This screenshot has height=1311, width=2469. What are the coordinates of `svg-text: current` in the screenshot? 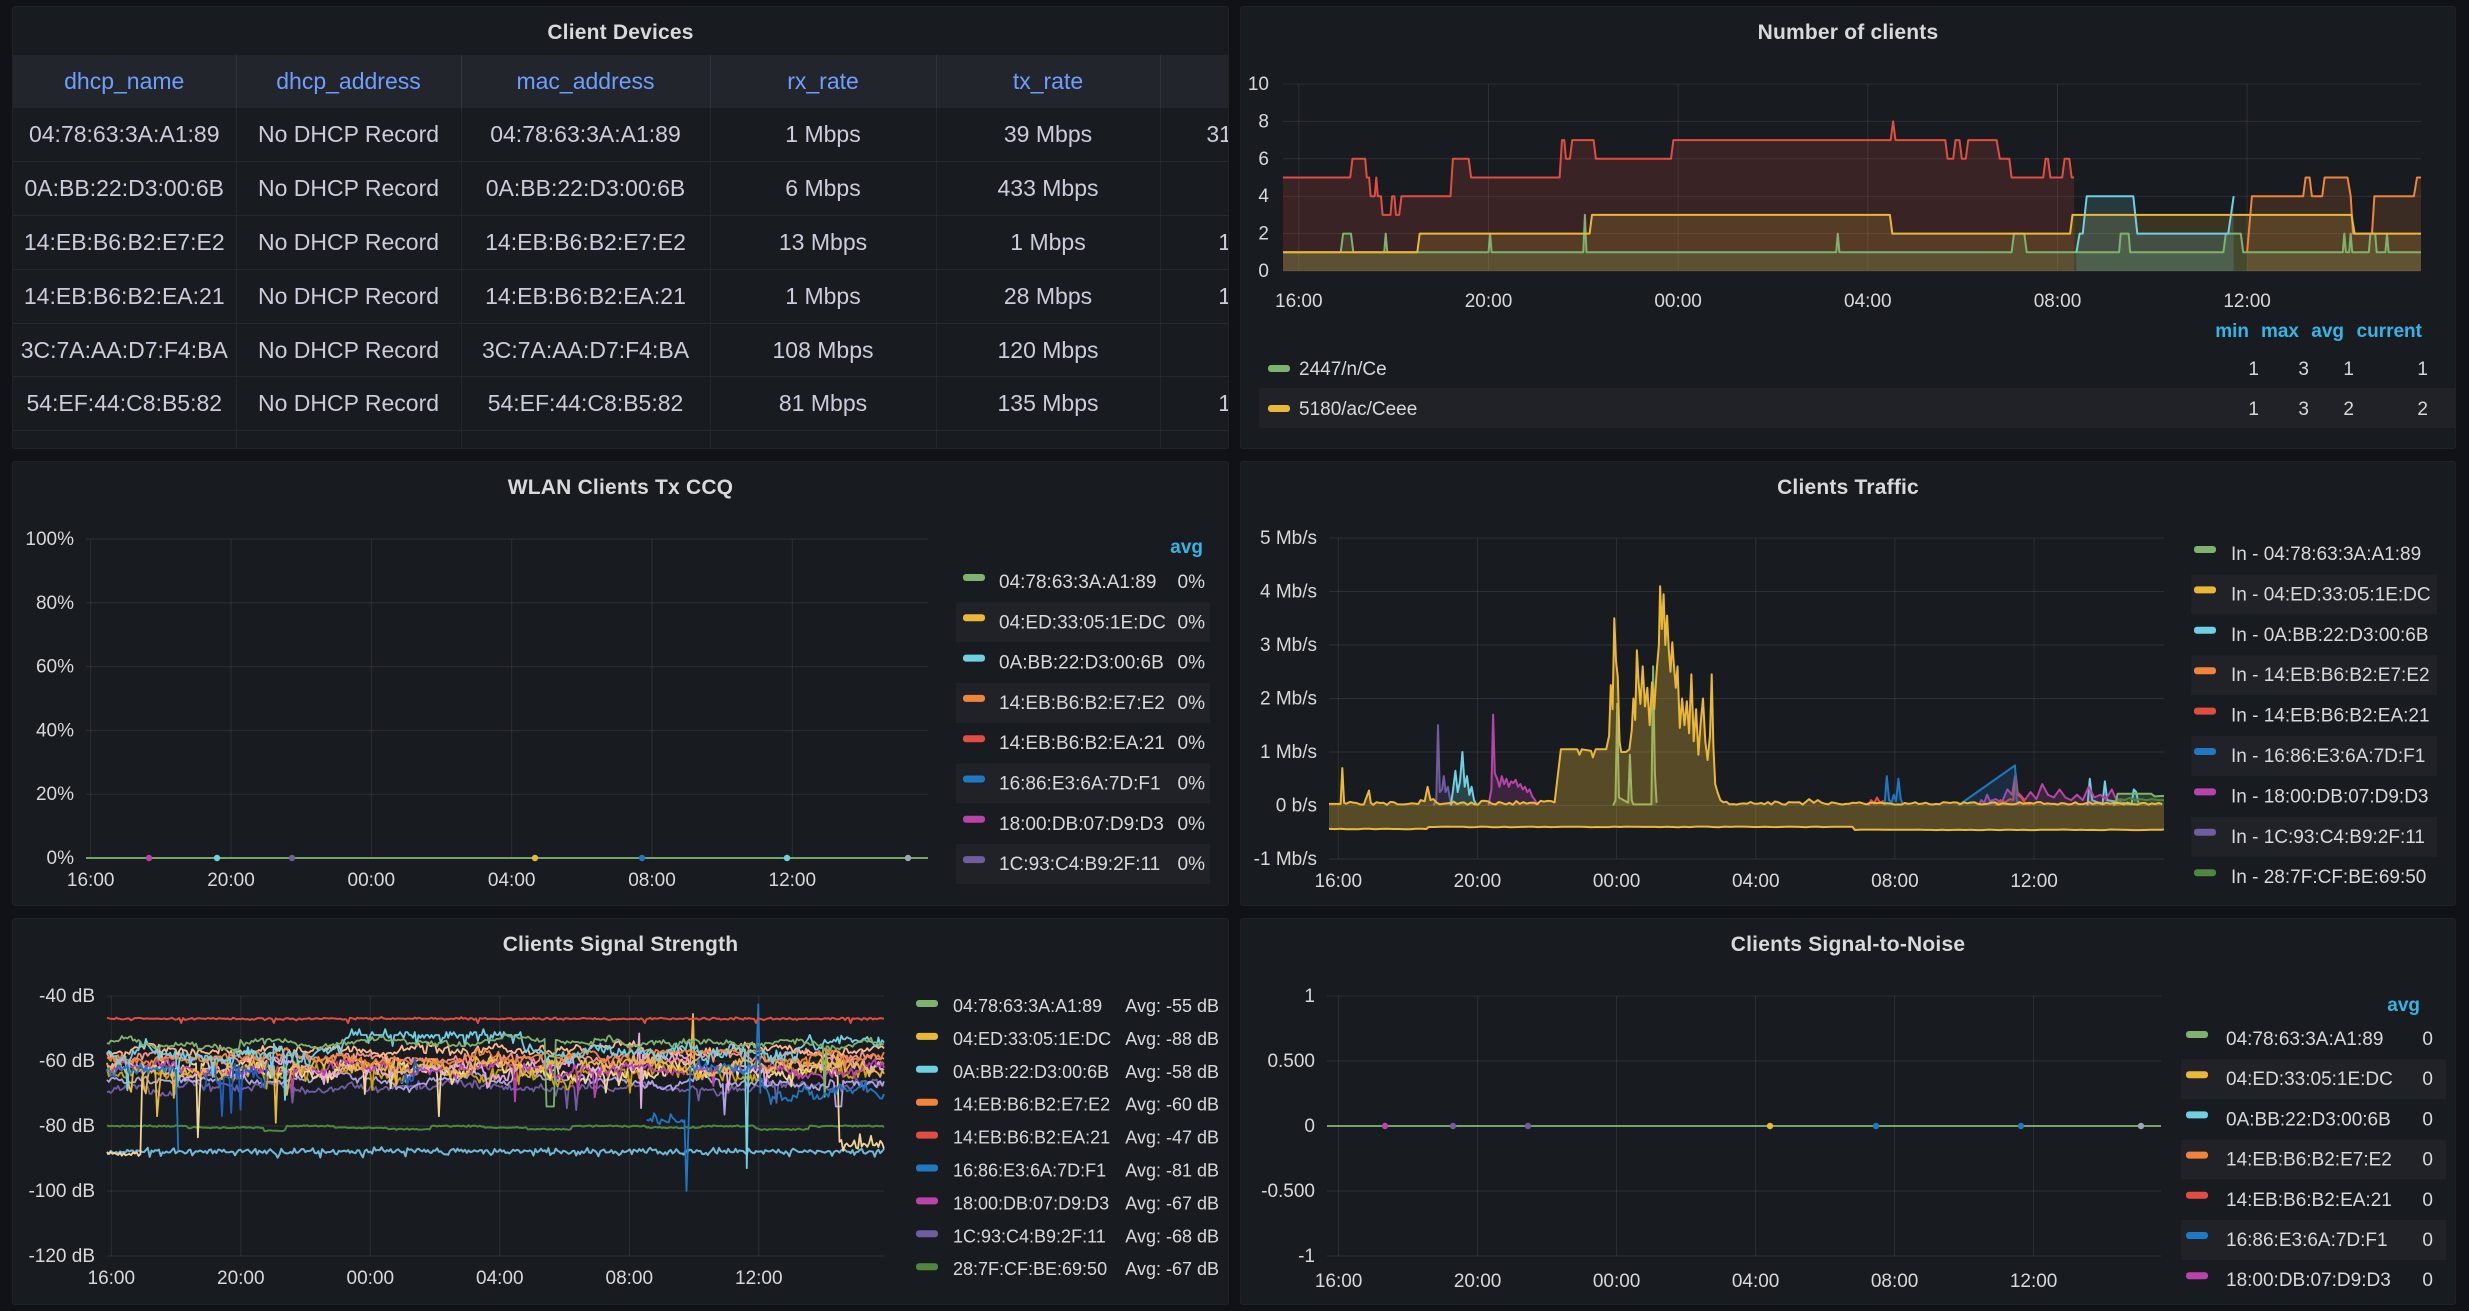 It's located at (2390, 331).